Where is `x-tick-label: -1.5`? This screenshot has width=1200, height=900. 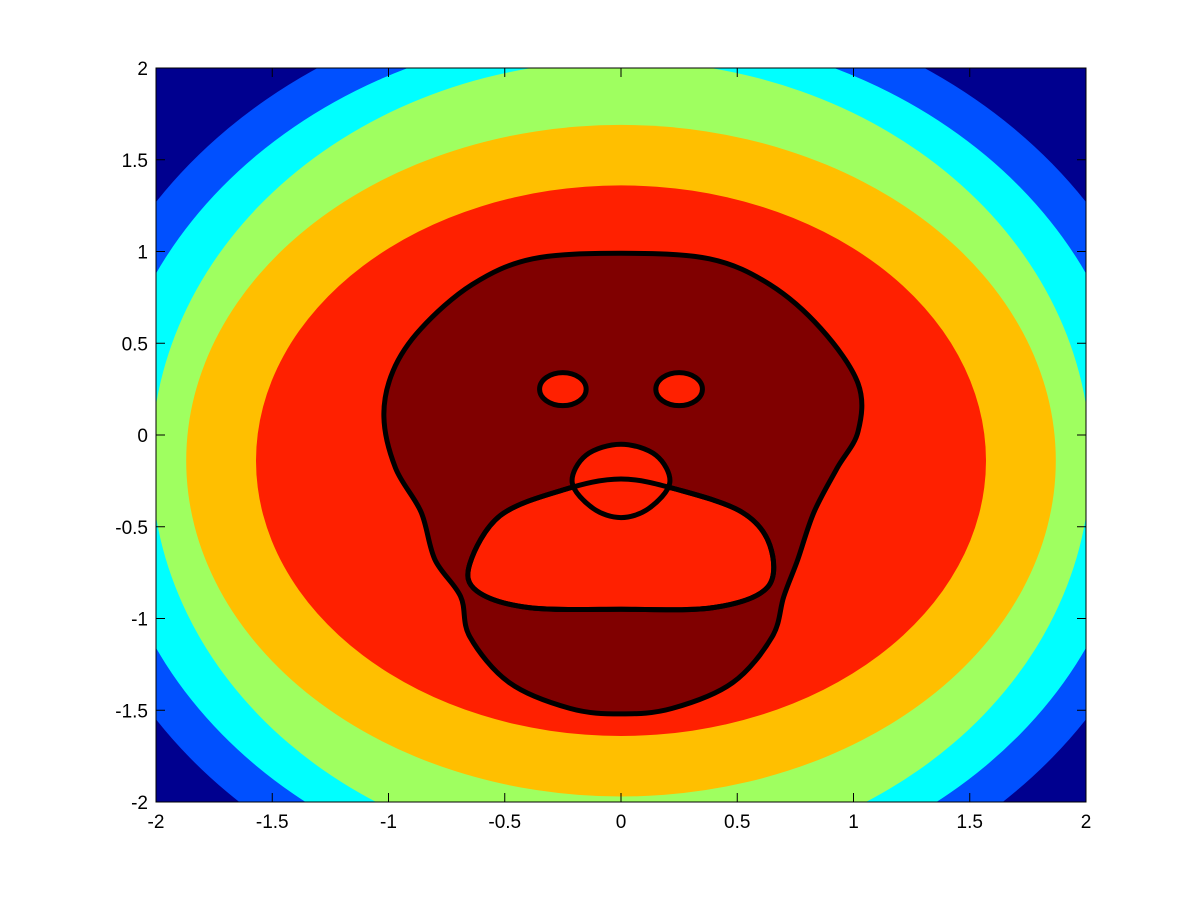 x-tick-label: -1.5 is located at coordinates (272, 822).